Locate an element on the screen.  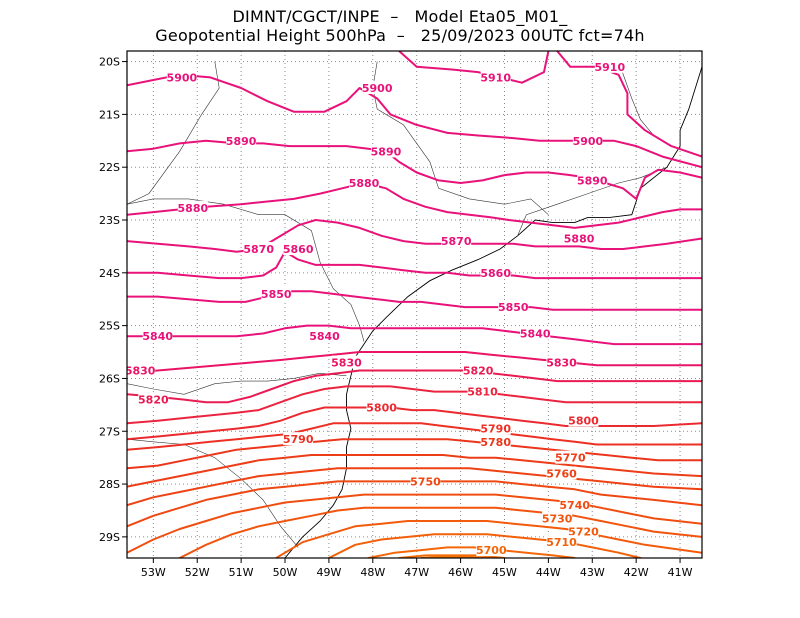
contour-label: 5840 is located at coordinates (157, 336).